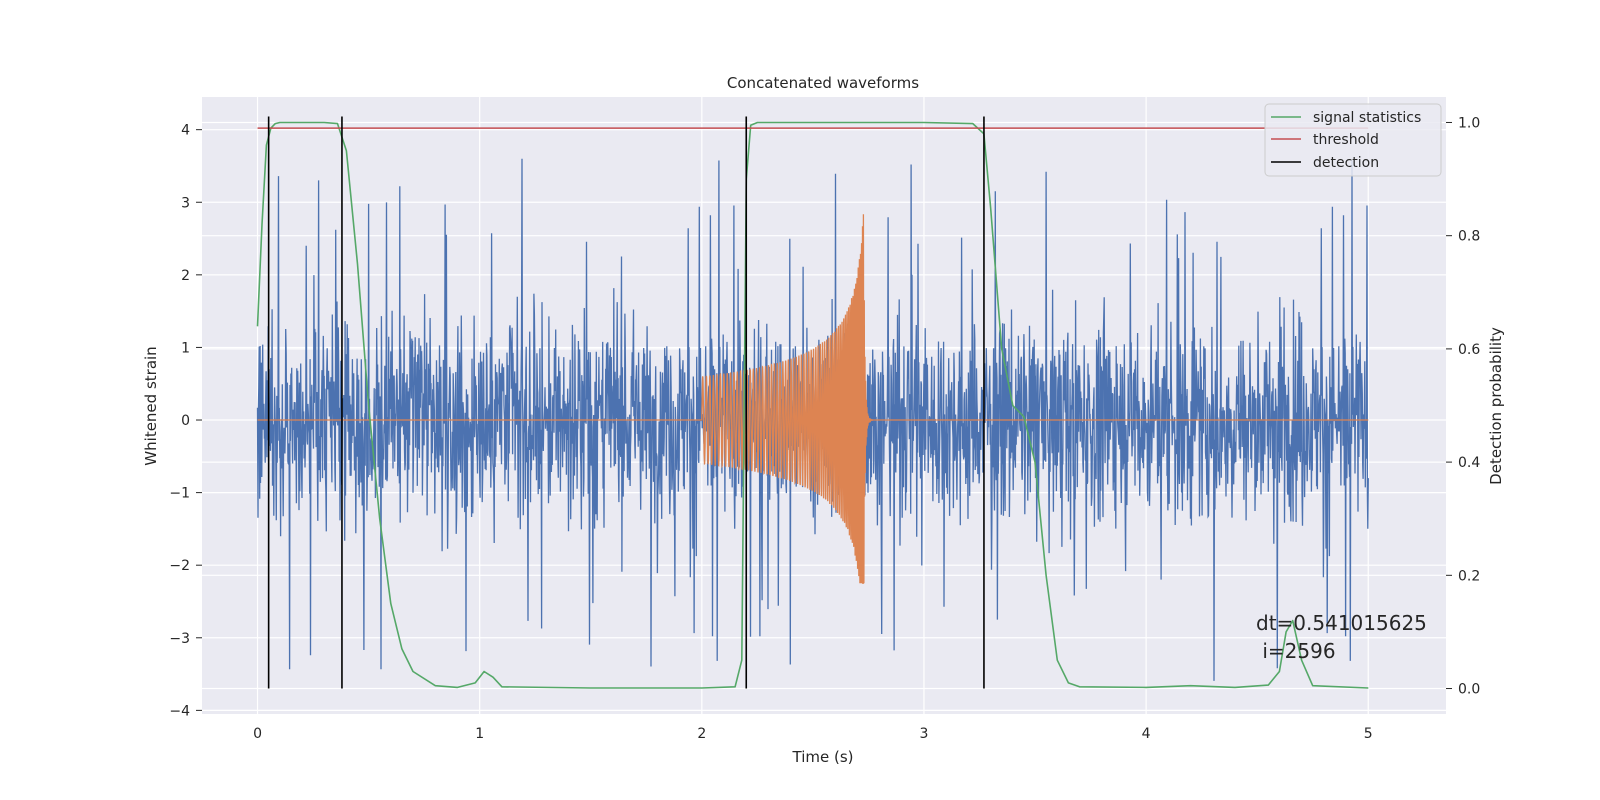  I want to click on y-tick-label: 0, so click(185, 421).